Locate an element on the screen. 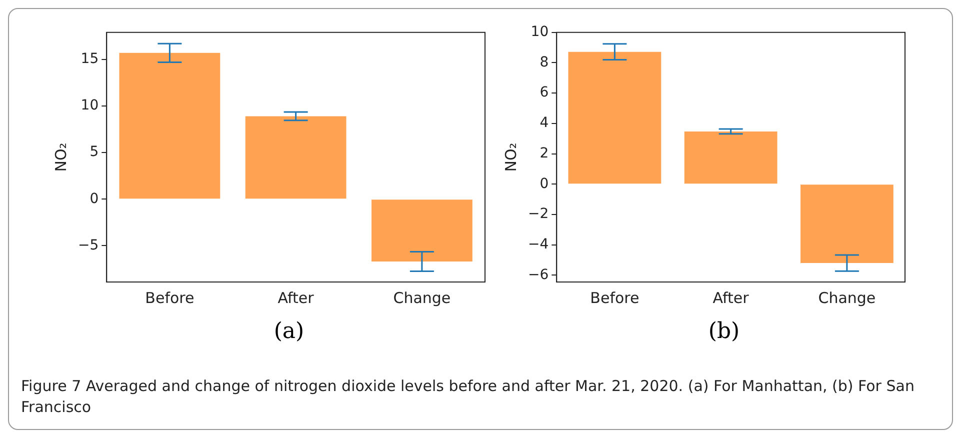 The width and height of the screenshot is (957, 439). y-tick-label: 2 is located at coordinates (544, 153).